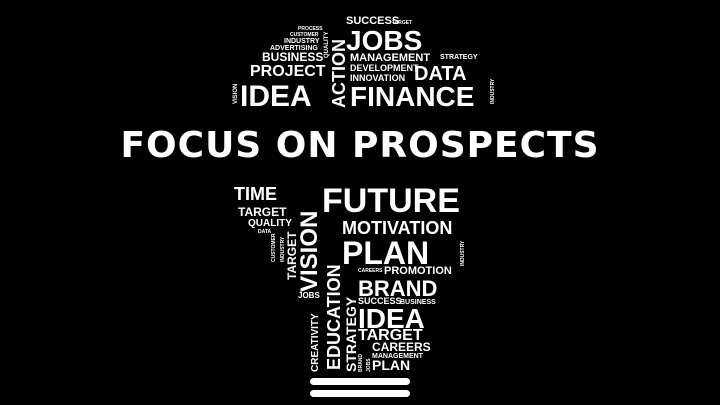 This screenshot has width=720, height=405. I want to click on cloud-word: CREATIVITY, so click(315, 342).